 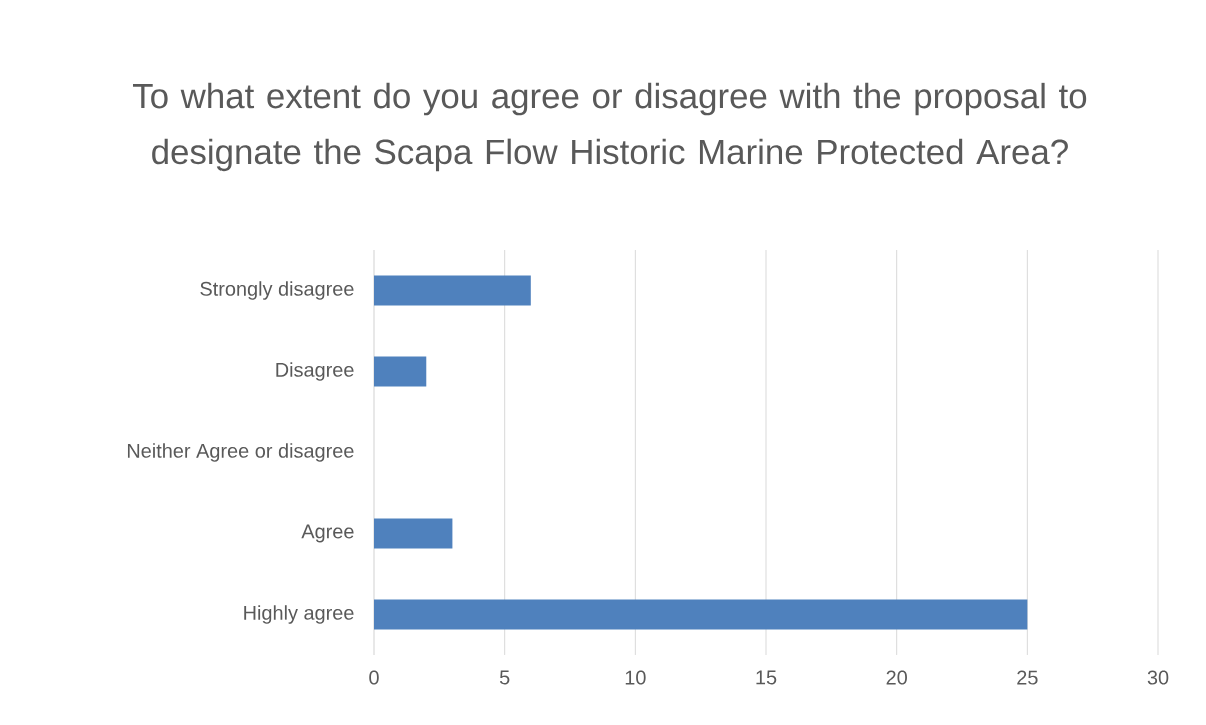 I want to click on x-tick-label: 5, so click(x=504, y=677).